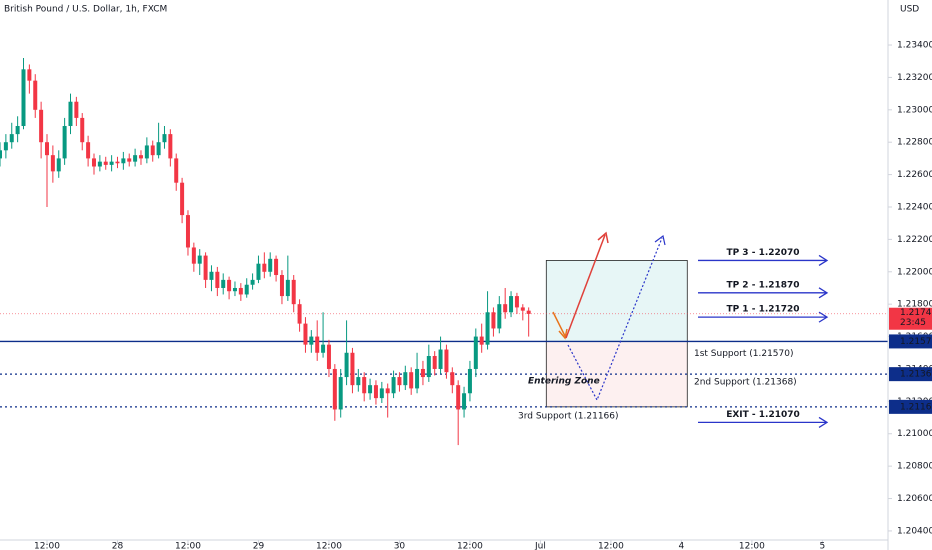 The width and height of the screenshot is (932, 550). I want to click on y-tick-label: 1.23400, so click(914, 46).